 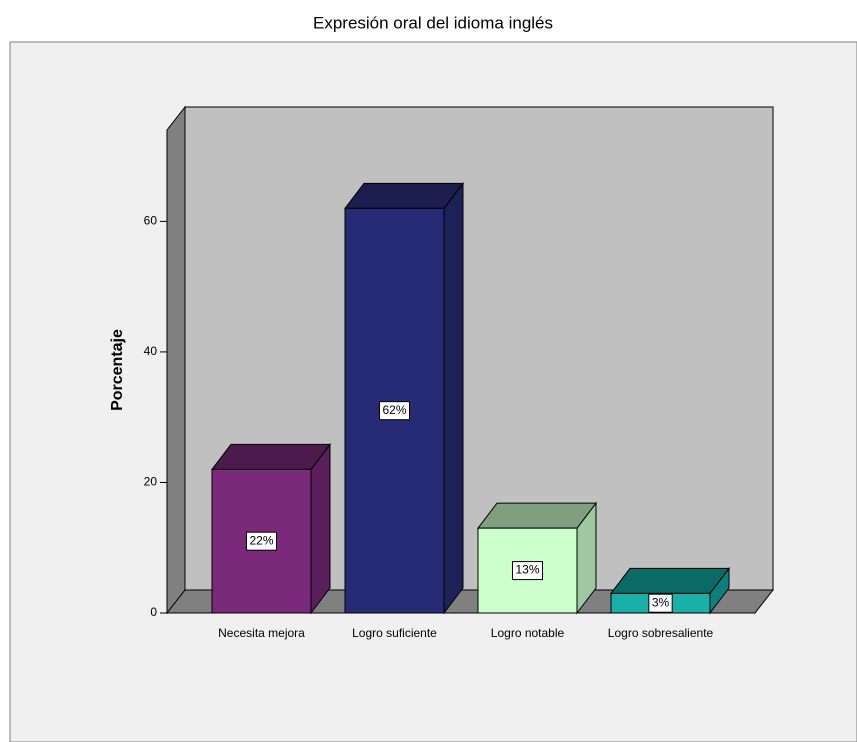 I want to click on y-tick-label: 60, so click(x=151, y=221).